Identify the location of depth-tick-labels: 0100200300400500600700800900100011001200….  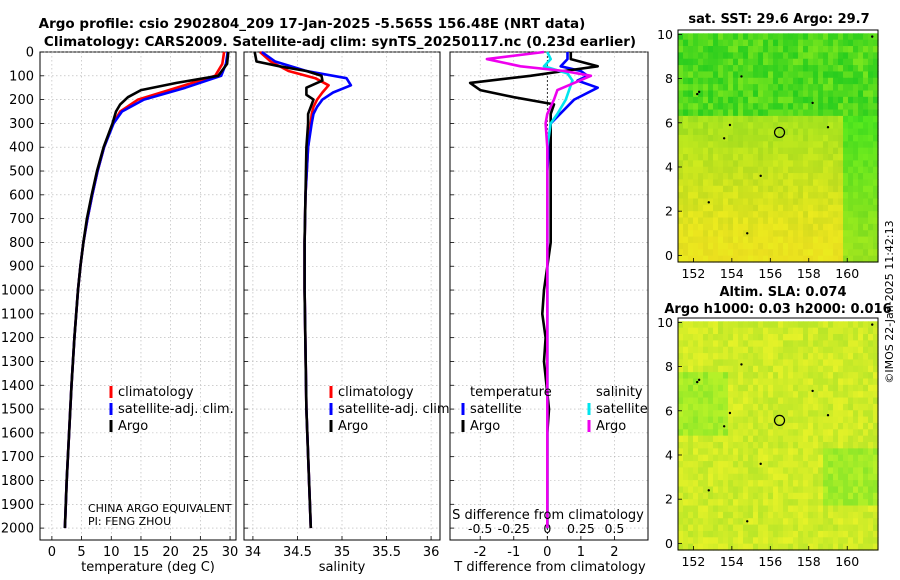
(17, 291).